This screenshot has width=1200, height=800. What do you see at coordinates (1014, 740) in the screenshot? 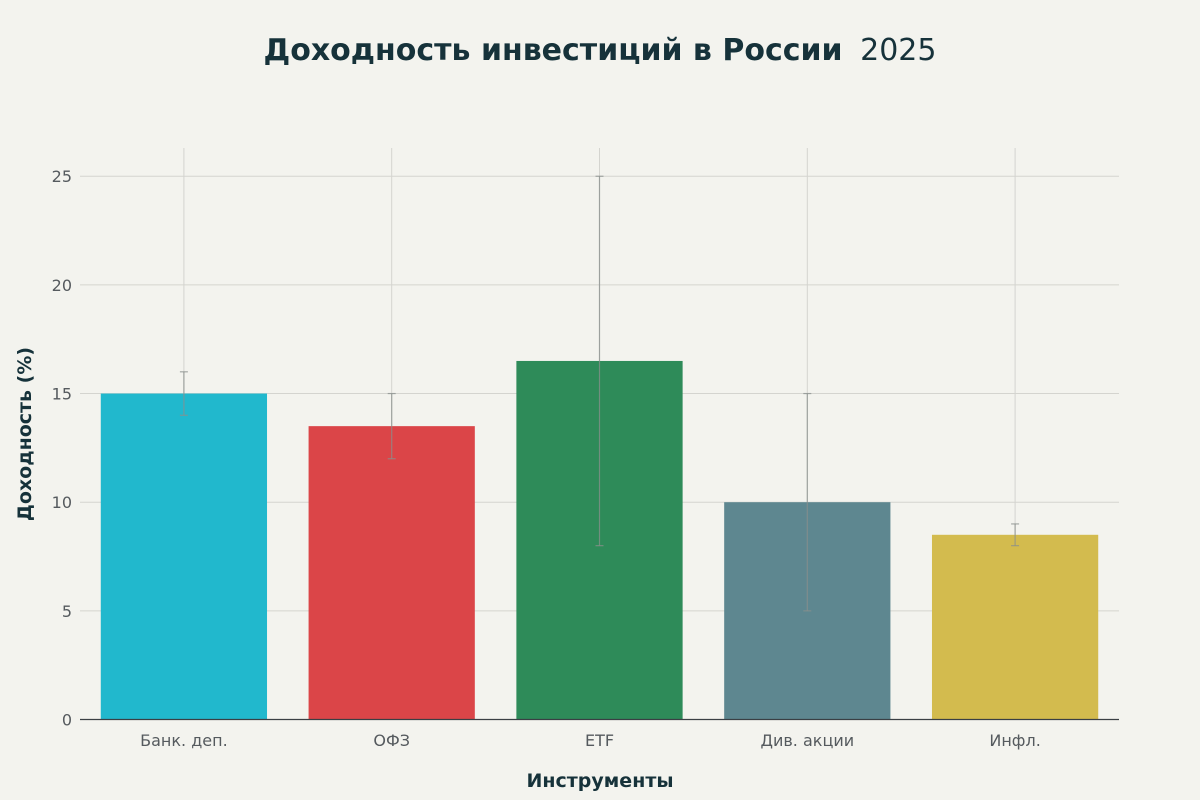
I see `x-tick-label: Инфл.` at bounding box center [1014, 740].